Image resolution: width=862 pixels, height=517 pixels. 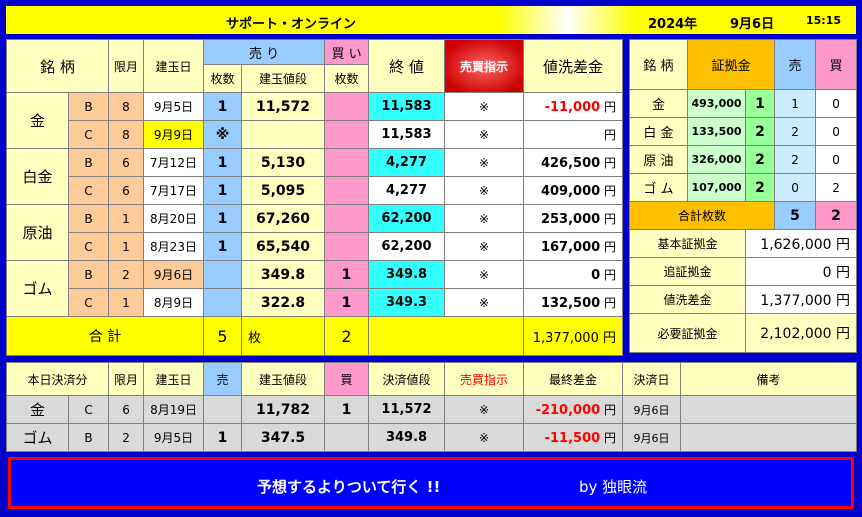 What do you see at coordinates (349, 487) in the screenshot?
I see `slogan-text: 予想するよりついて行く !!` at bounding box center [349, 487].